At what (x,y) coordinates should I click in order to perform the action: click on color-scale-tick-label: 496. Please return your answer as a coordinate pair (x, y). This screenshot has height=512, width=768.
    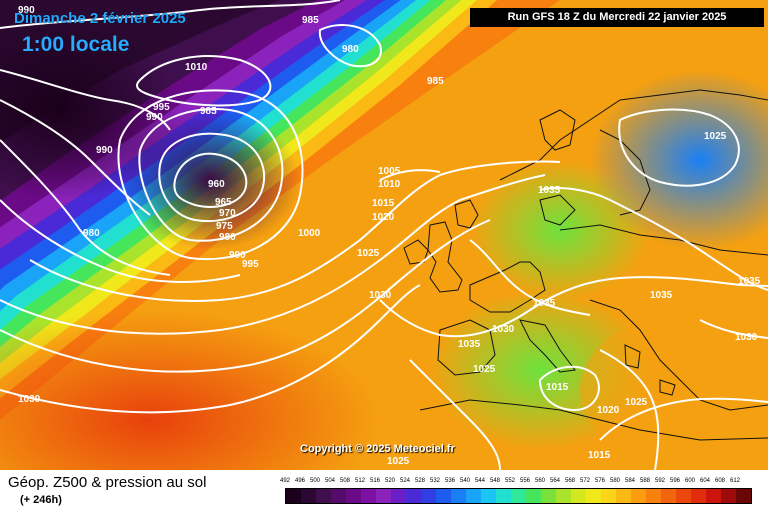
    Looking at the image, I should click on (299, 481).